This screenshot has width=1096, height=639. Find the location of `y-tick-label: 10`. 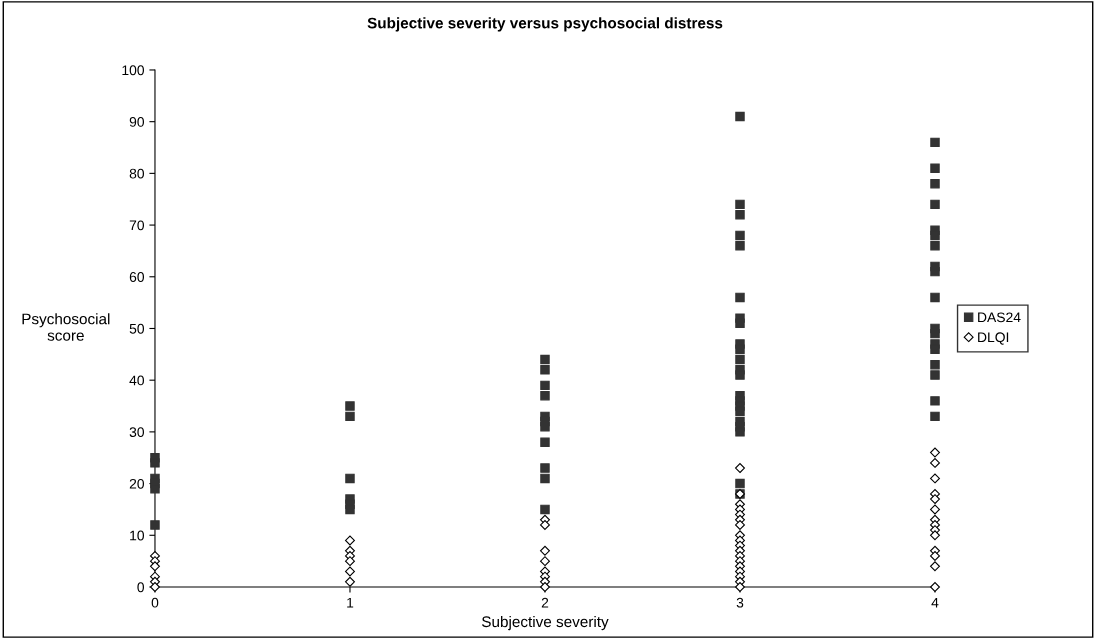

y-tick-label: 10 is located at coordinates (137, 535).